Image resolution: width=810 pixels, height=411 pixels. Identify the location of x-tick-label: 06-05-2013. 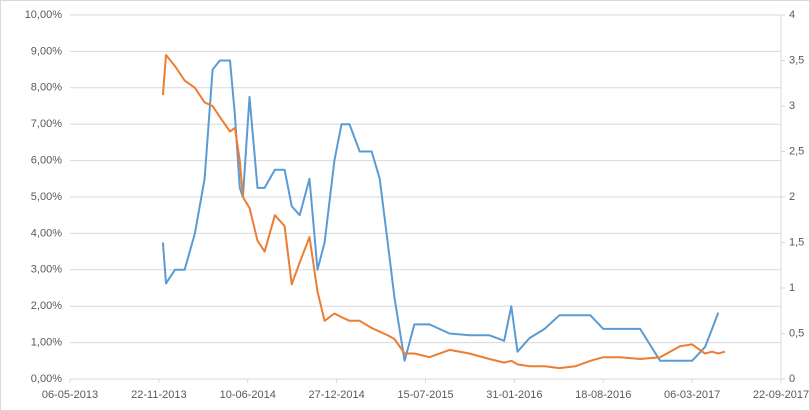
(70, 395).